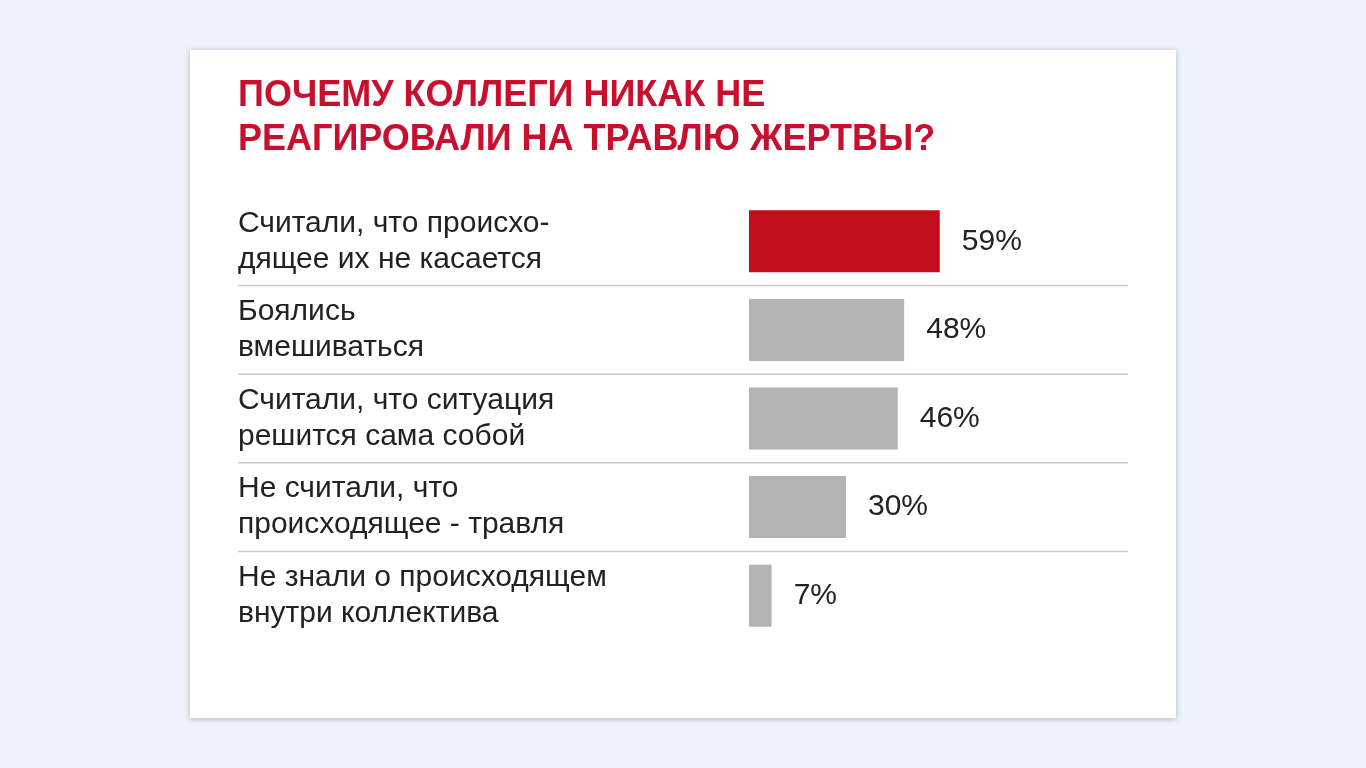 The height and width of the screenshot is (768, 1366). Describe the element at coordinates (991, 239) in the screenshot. I see `data-label: 59%` at that location.